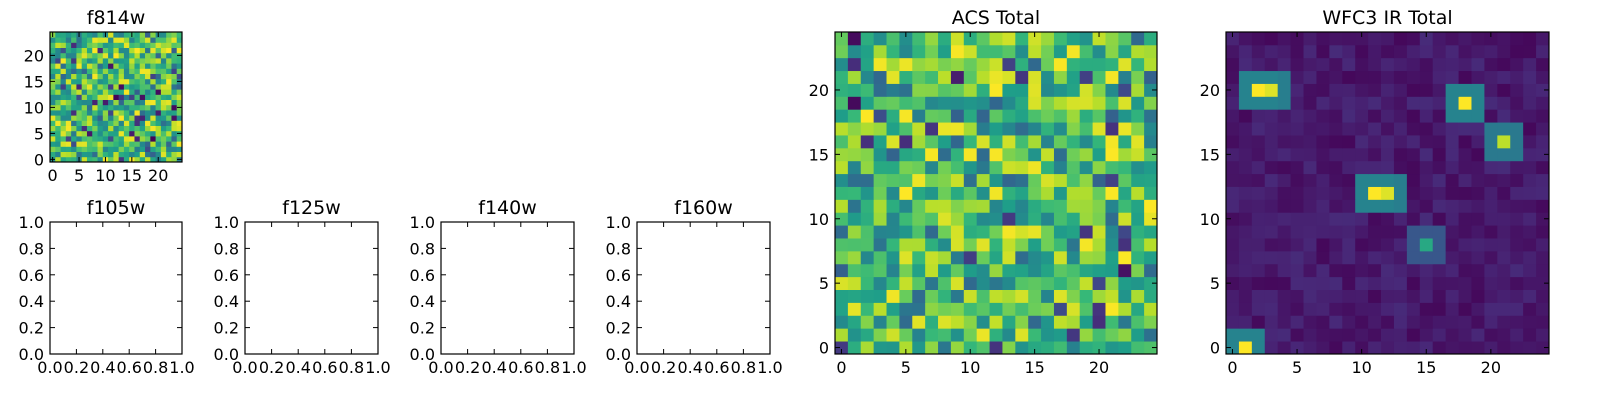 The width and height of the screenshot is (1600, 400). I want to click on x-tick-label: 0.4, so click(102, 367).